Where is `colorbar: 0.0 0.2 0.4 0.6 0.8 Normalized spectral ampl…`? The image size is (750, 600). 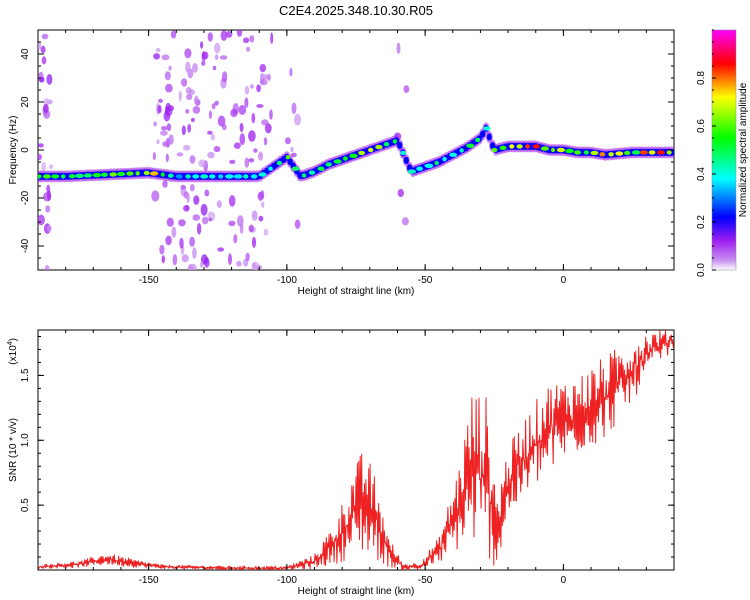 colorbar: 0.0 0.2 0.4 0.6 0.8 Normalized spectral ampl… is located at coordinates (722, 153).